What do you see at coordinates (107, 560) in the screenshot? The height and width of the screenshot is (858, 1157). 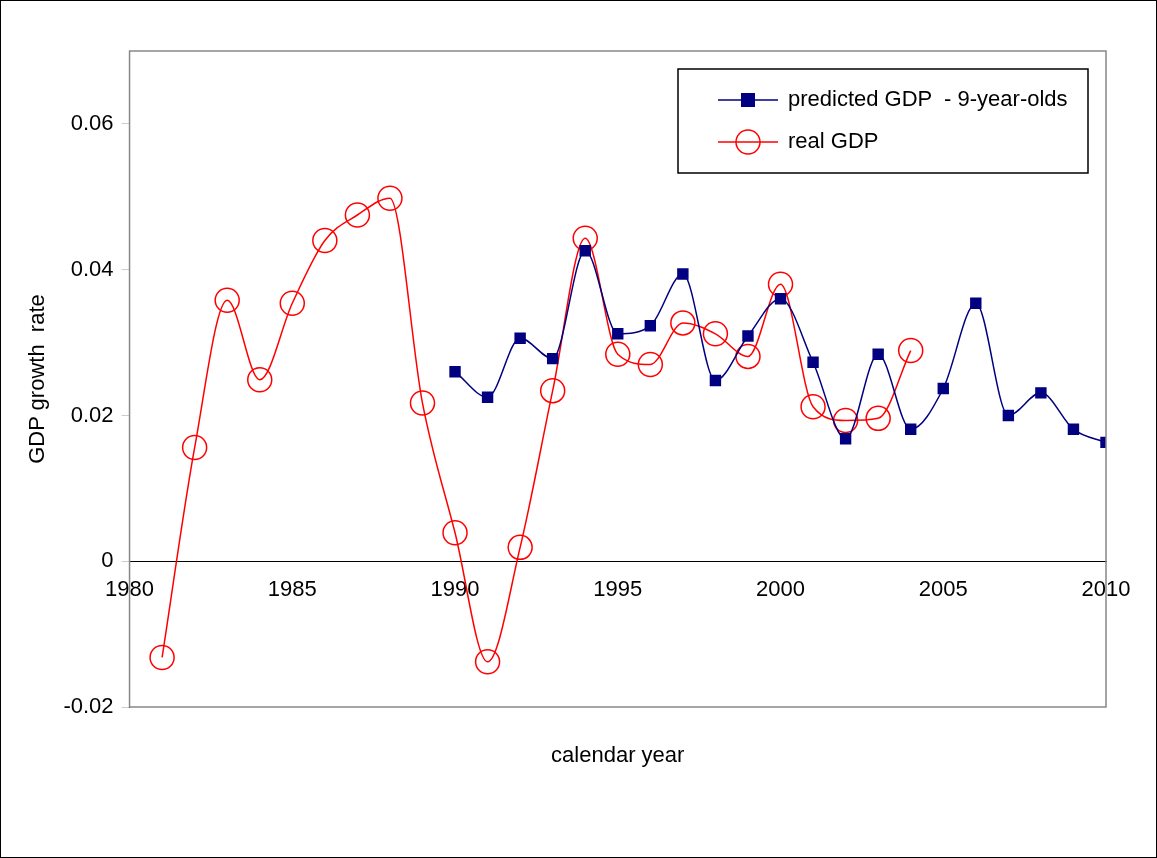 I see `y-tick-label: 0` at bounding box center [107, 560].